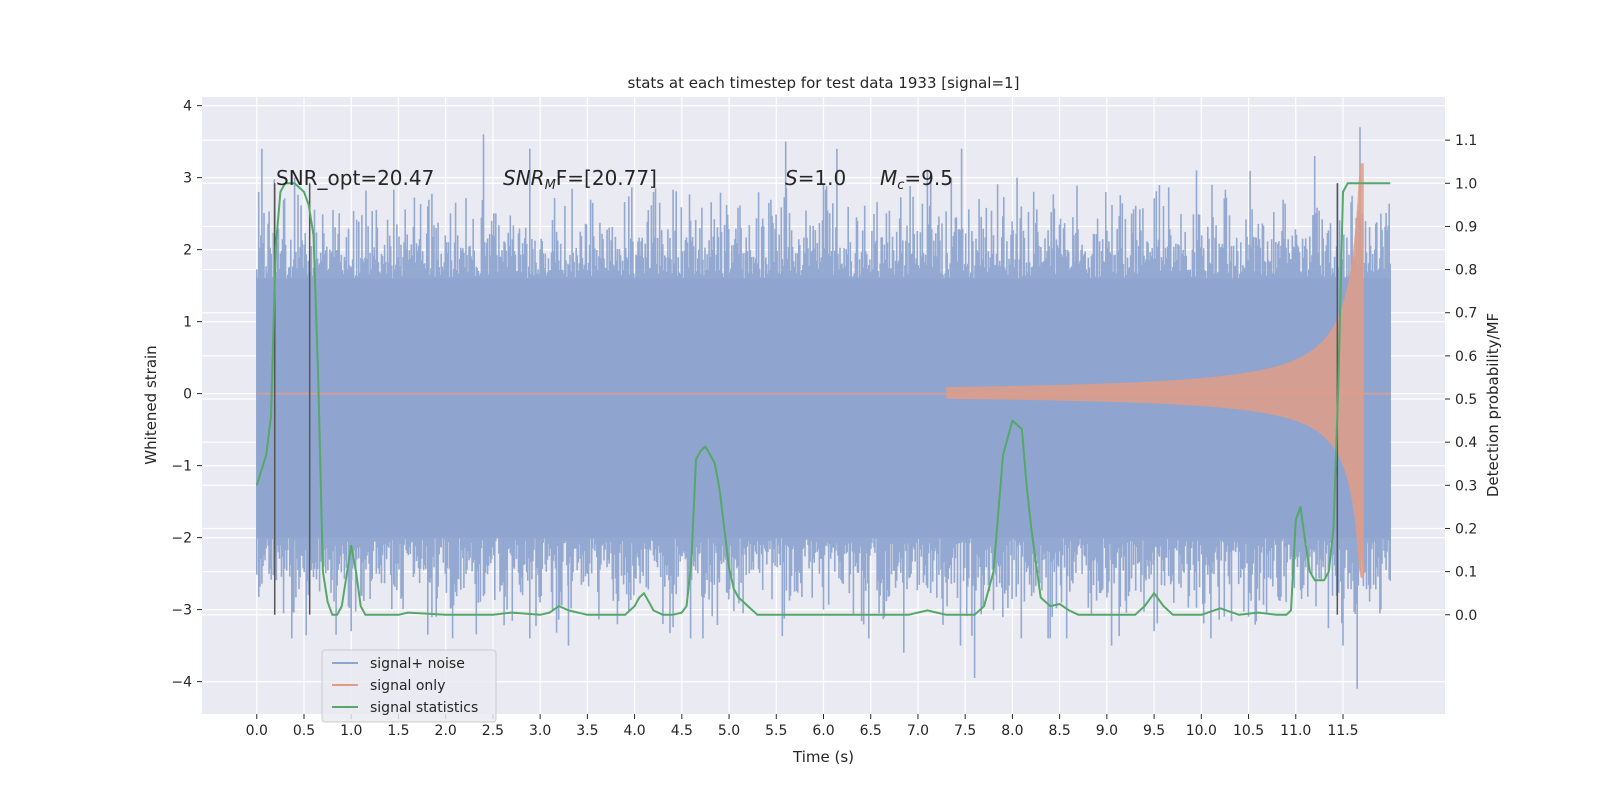 This screenshot has height=800, width=1600. Describe the element at coordinates (815, 178) in the screenshot. I see `annotation-s: S=1.0` at that location.